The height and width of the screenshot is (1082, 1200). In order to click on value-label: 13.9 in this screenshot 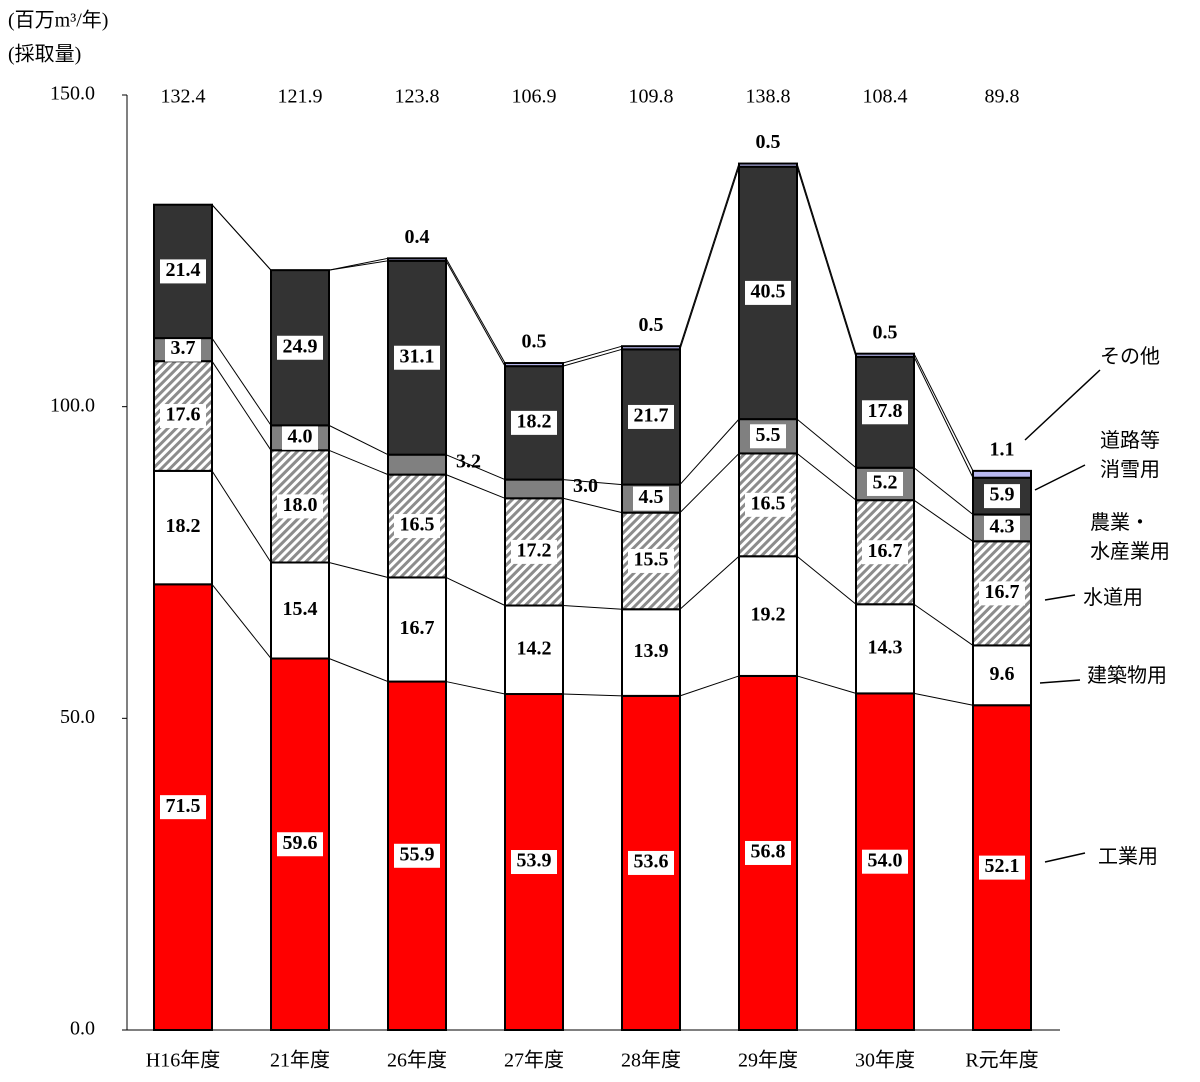, I will do `click(651, 651)`.